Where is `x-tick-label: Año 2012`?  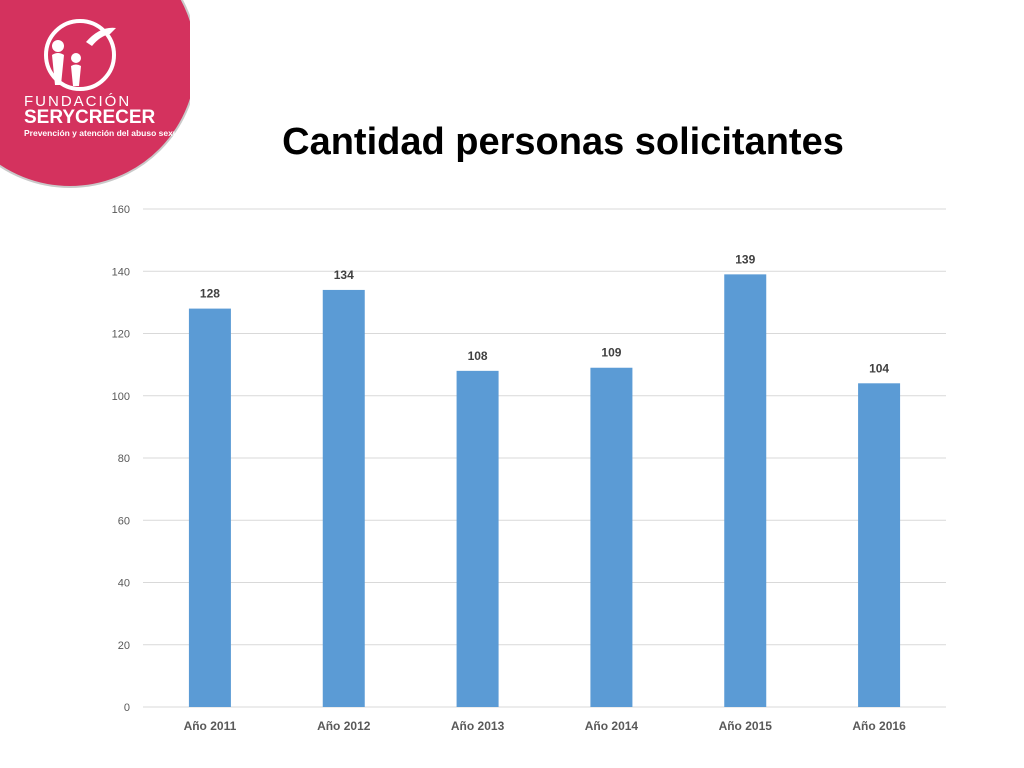
x-tick-label: Año 2012 is located at coordinates (344, 726).